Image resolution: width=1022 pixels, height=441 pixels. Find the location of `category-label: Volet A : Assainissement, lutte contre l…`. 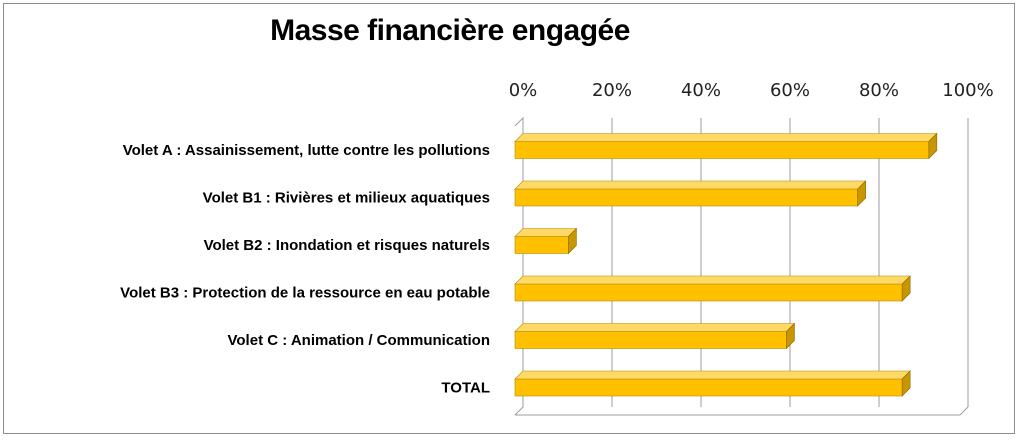

category-label: Volet A : Assainissement, lutte contre l… is located at coordinates (306, 150).